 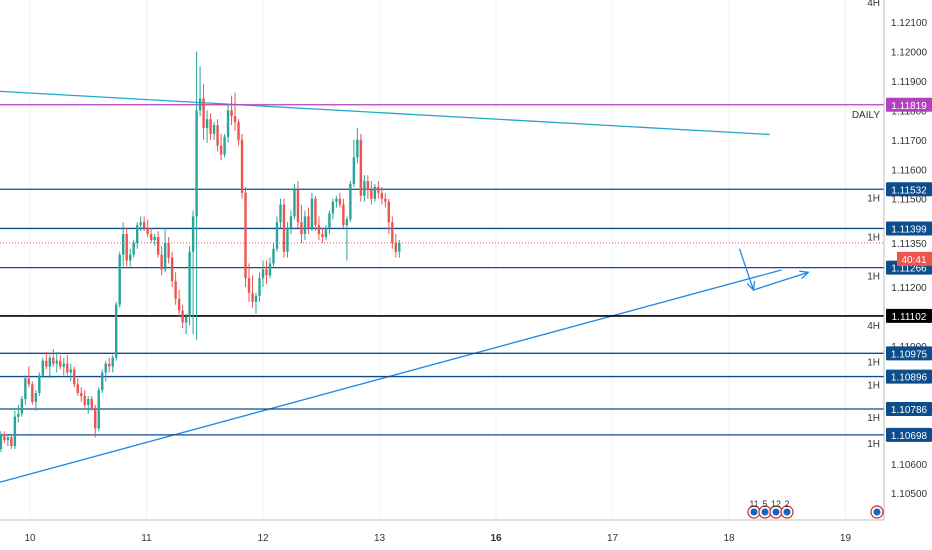 What do you see at coordinates (815, 509) in the screenshot?
I see `economic-events: 11 5 12 2` at bounding box center [815, 509].